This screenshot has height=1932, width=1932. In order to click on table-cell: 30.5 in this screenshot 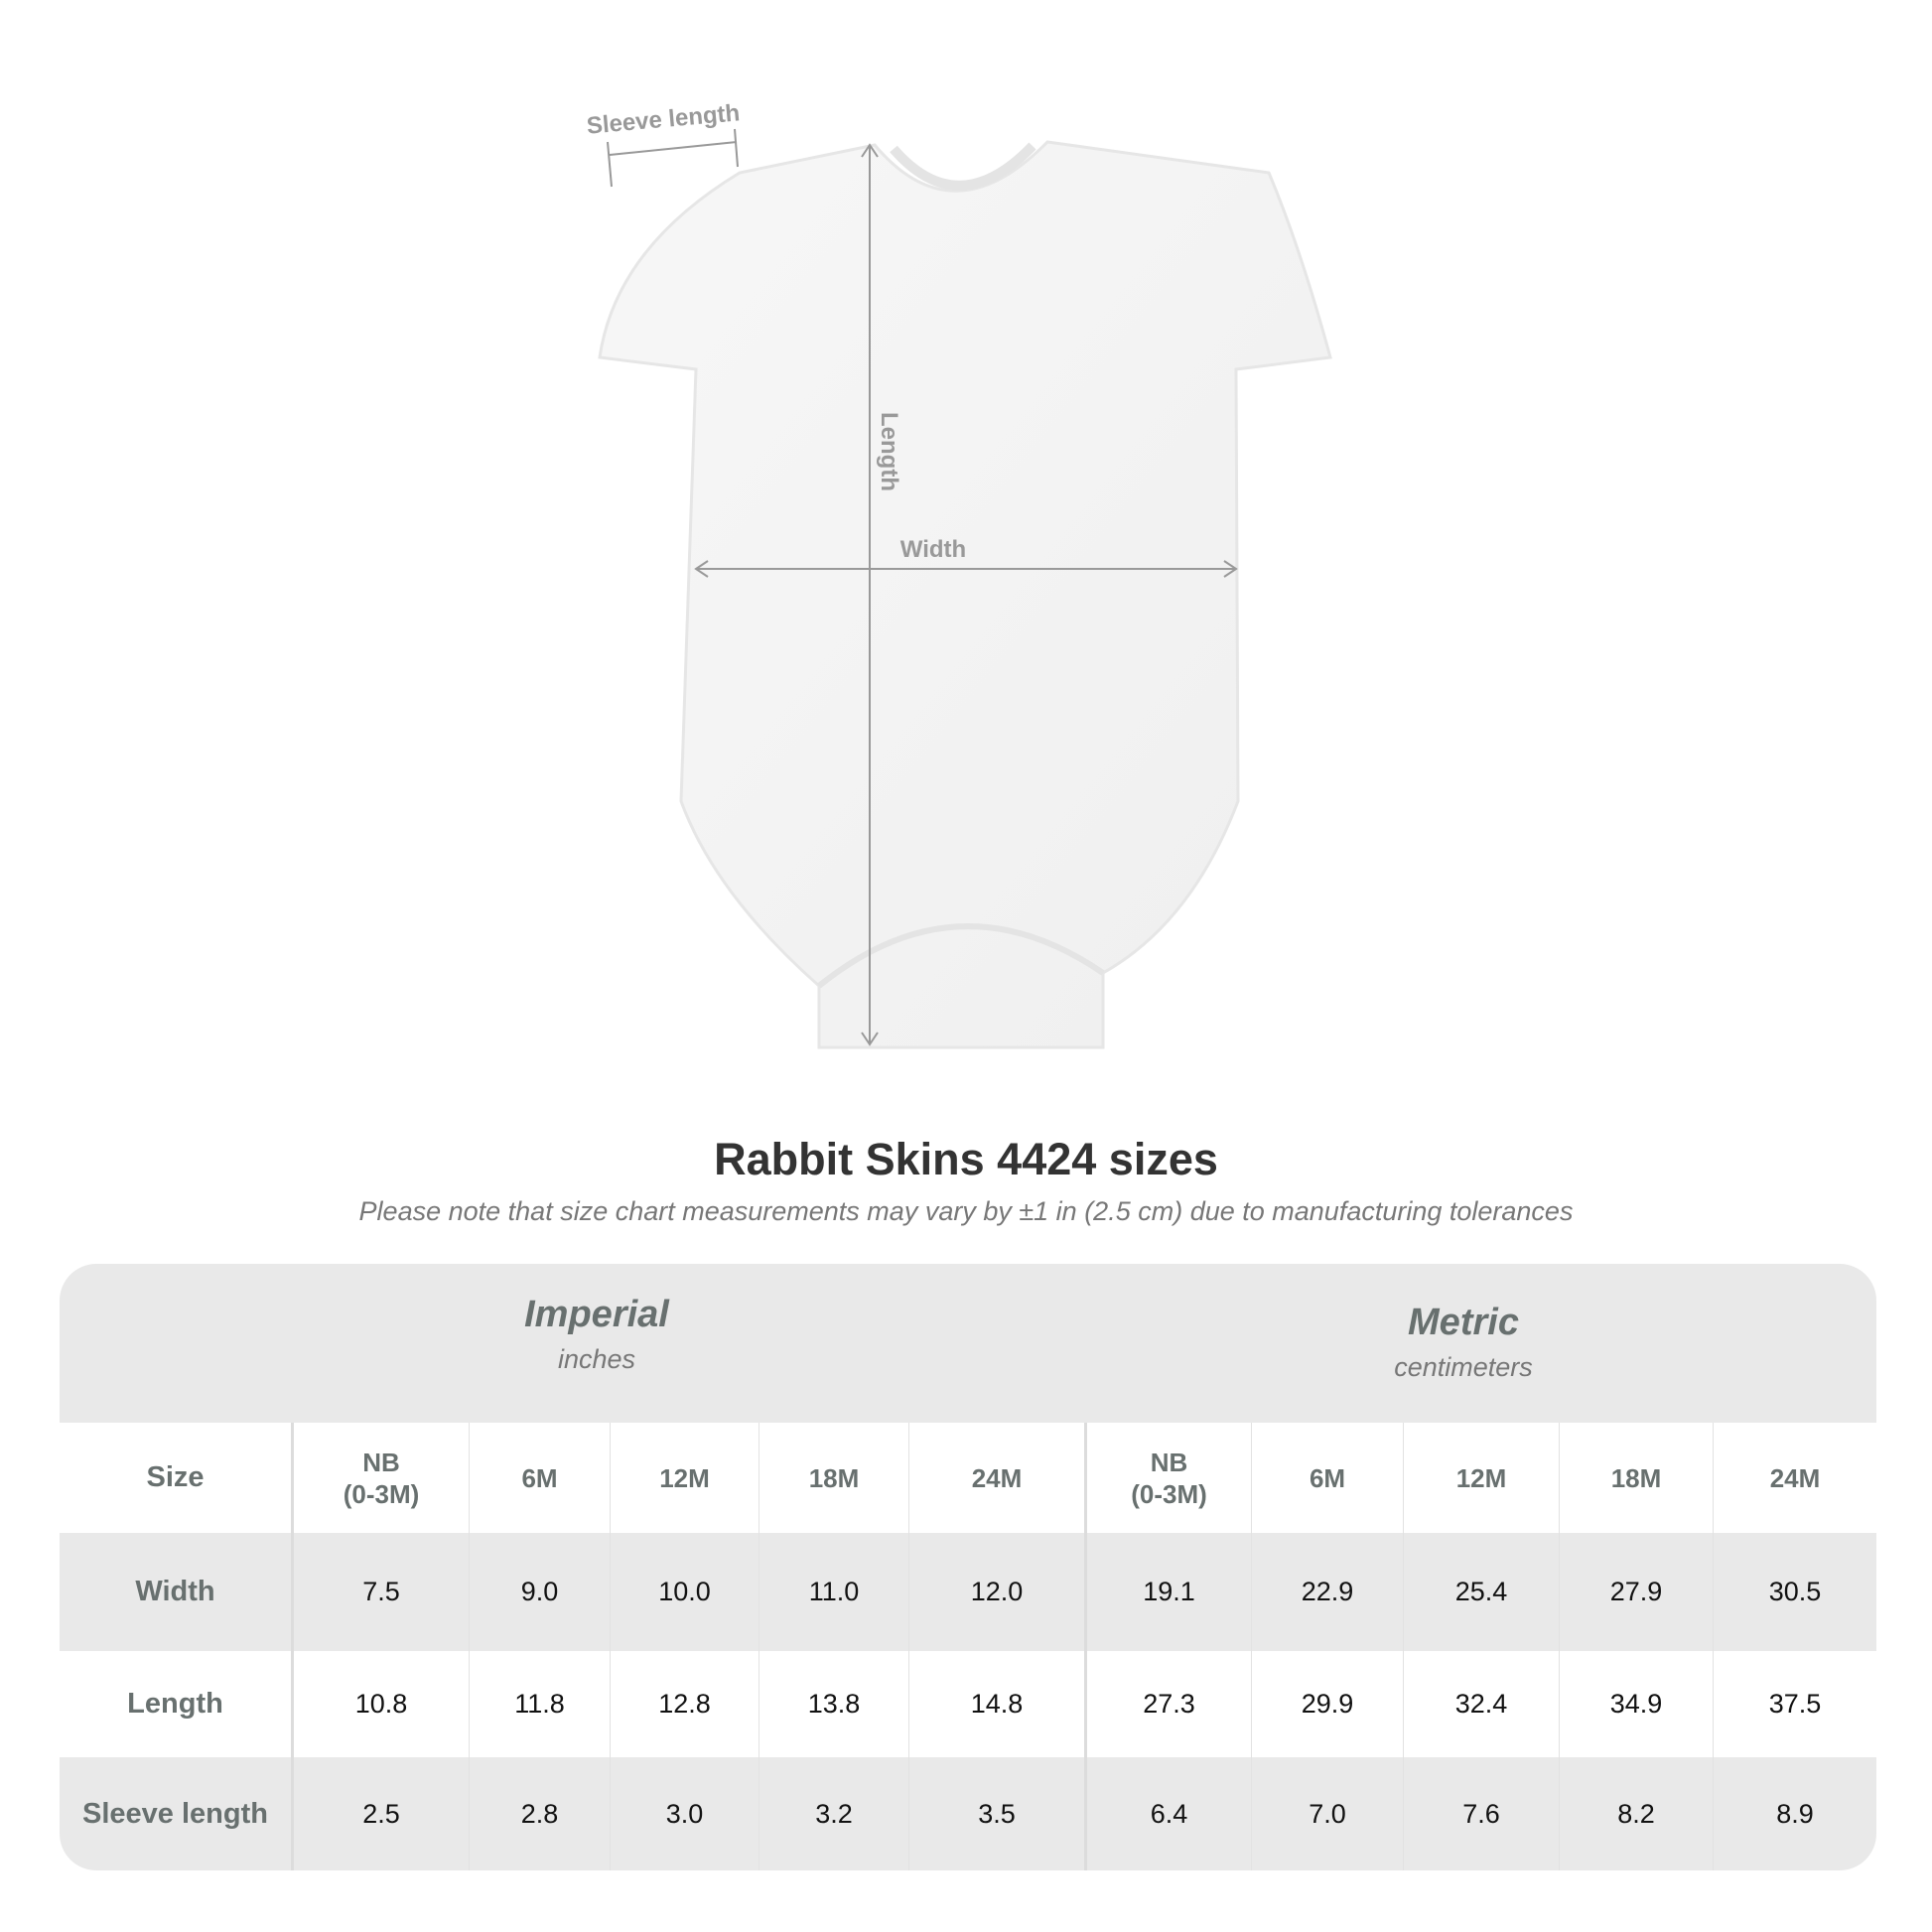, I will do `click(1794, 1592)`.